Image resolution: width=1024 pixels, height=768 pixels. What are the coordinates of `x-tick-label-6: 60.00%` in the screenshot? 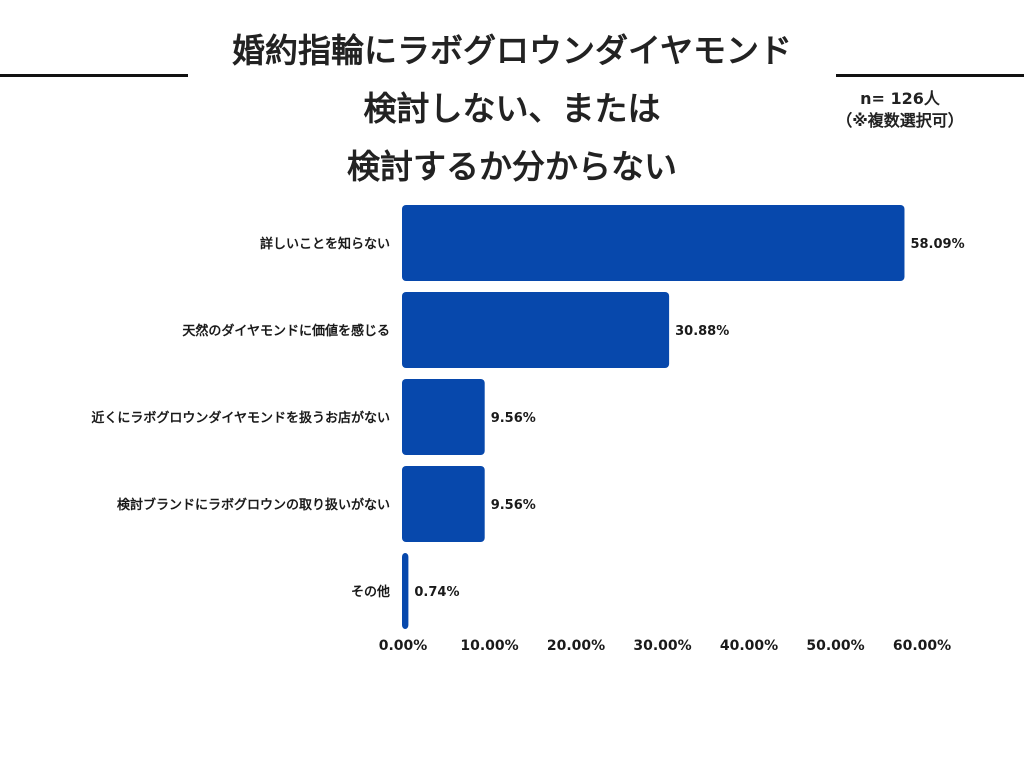 It's located at (922, 646).